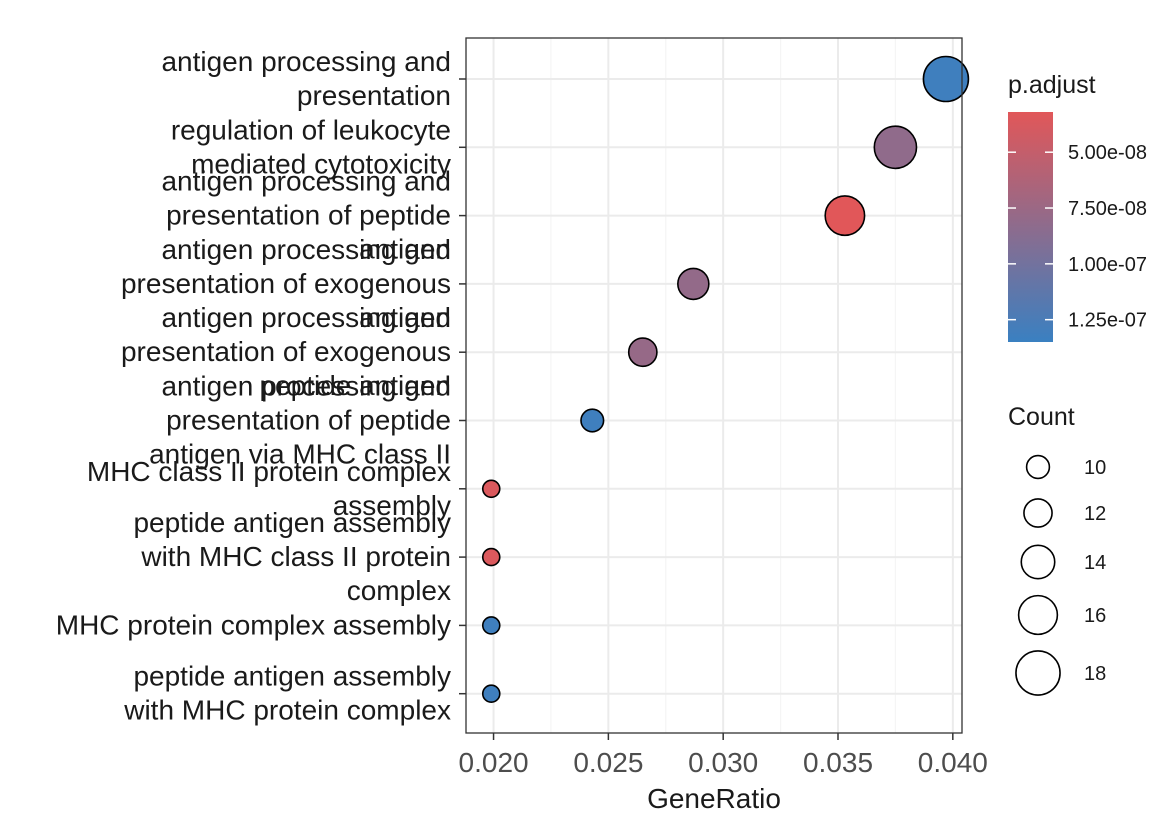 The width and height of the screenshot is (1168, 824). I want to click on x-tick-label: 0.035, so click(838, 762).